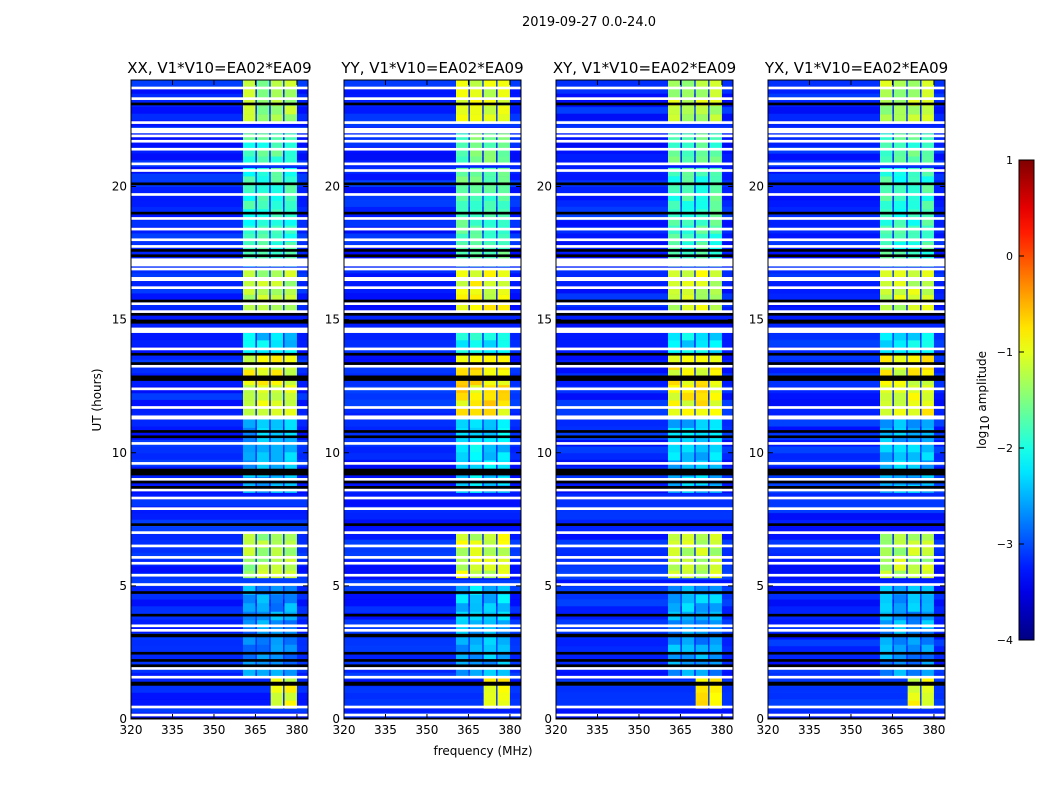 Image resolution: width=1050 pixels, height=804 pixels. What do you see at coordinates (892, 730) in the screenshot?
I see `x-tick-label: 365` at bounding box center [892, 730].